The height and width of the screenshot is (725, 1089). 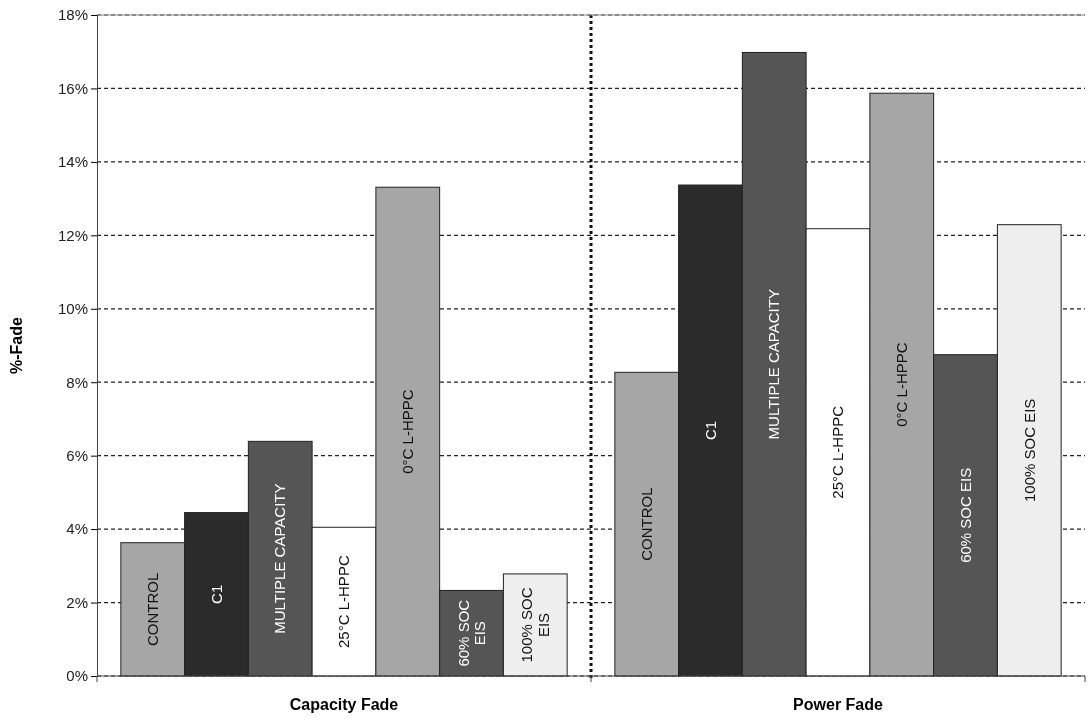 What do you see at coordinates (408, 431) in the screenshot?
I see `series-label: 0°C L-HPPC` at bounding box center [408, 431].